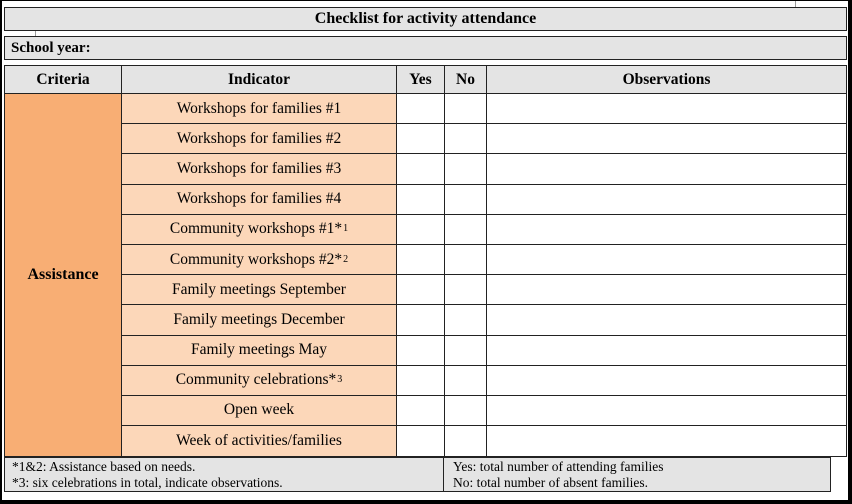 This screenshot has width=852, height=504. What do you see at coordinates (259, 320) in the screenshot?
I see `indicator-cell: Family meetings December` at bounding box center [259, 320].